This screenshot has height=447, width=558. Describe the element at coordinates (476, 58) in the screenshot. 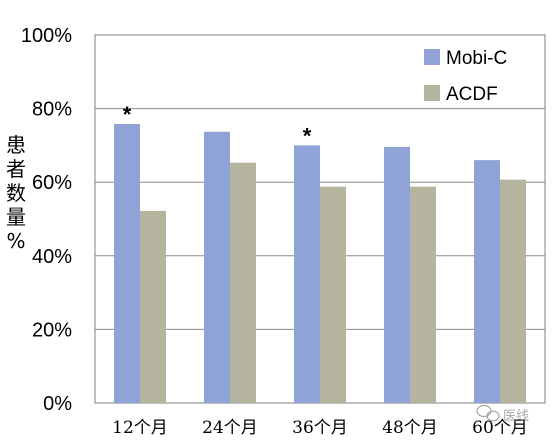

I see `legend-label: Mobi-C` at that location.